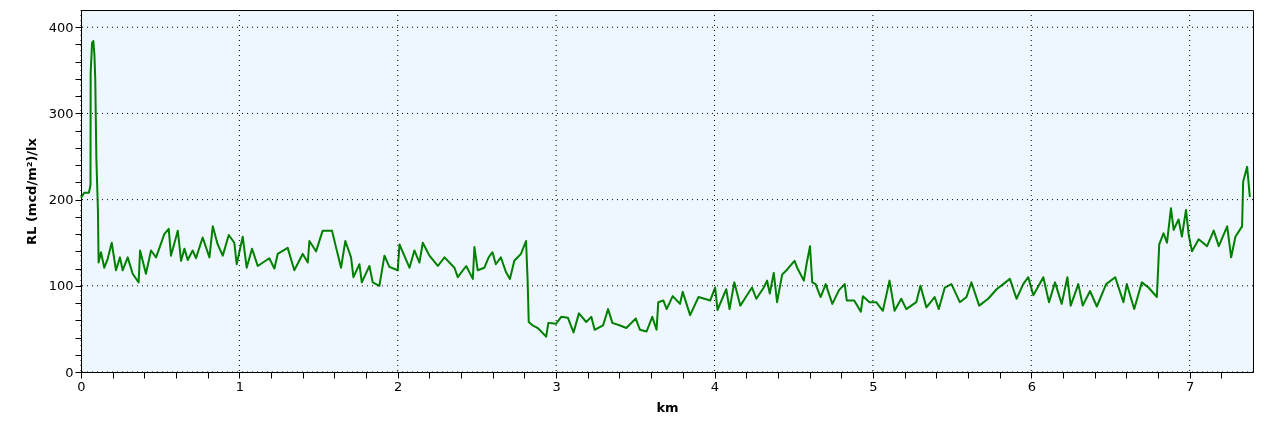  I want to click on y-tick-label: 400, so click(61, 27).